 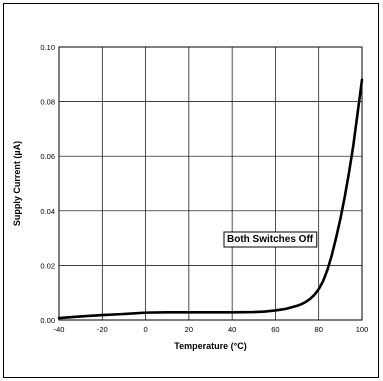 I want to click on y-tick-label: 0.08, so click(x=47, y=102).